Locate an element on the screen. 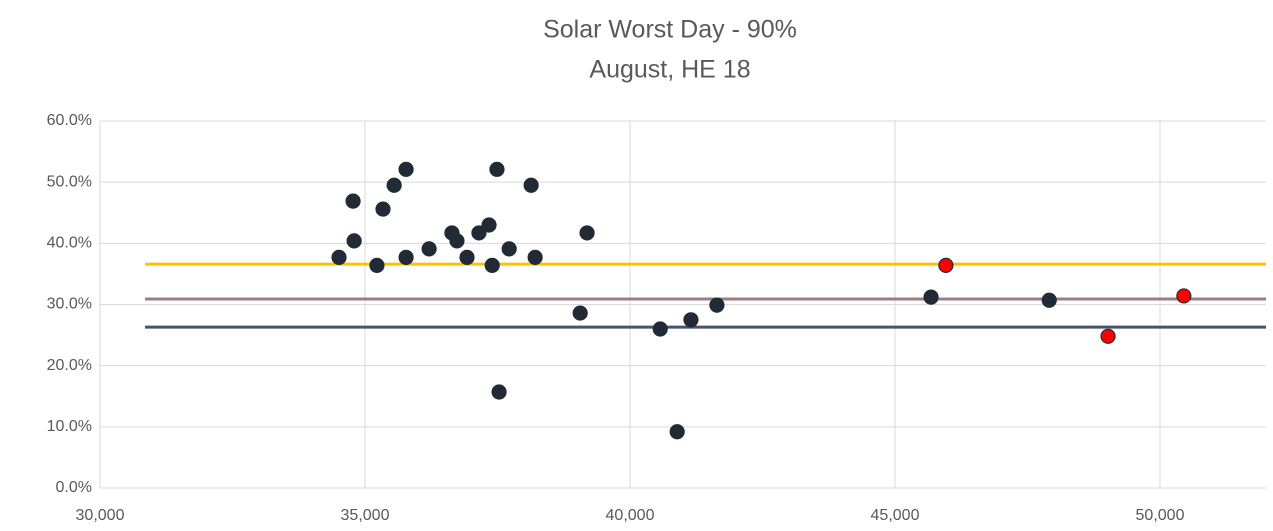 The height and width of the screenshot is (531, 1273). x-tick-label: 35,000 is located at coordinates (365, 515).